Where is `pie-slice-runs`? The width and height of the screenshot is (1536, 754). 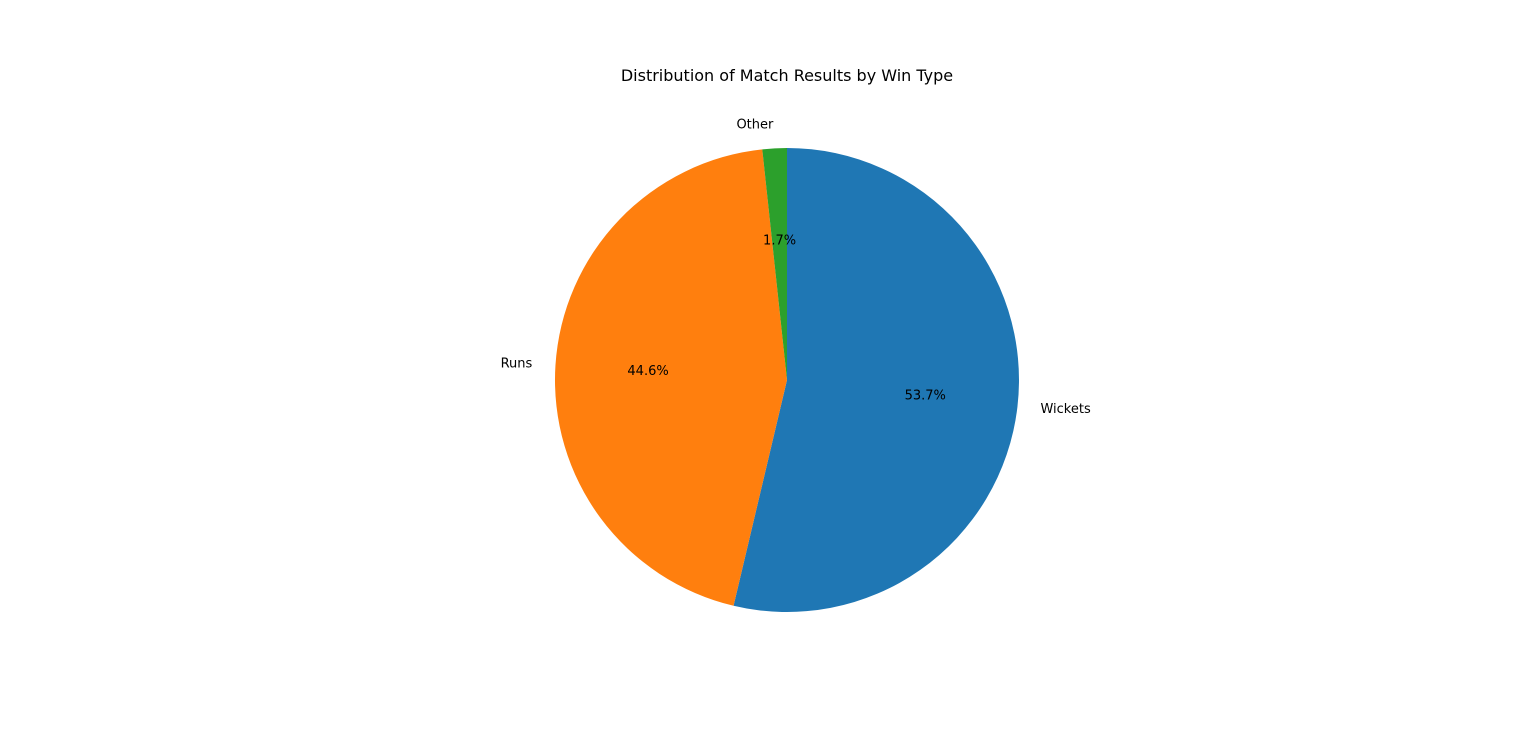 pie-slice-runs is located at coordinates (670, 377).